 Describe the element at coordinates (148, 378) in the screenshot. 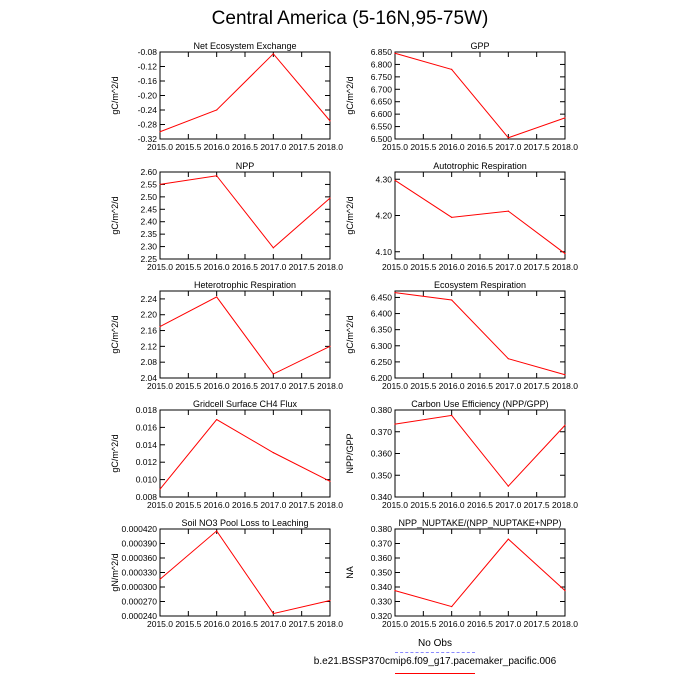

I see `y-tick-label: 2.04` at that location.